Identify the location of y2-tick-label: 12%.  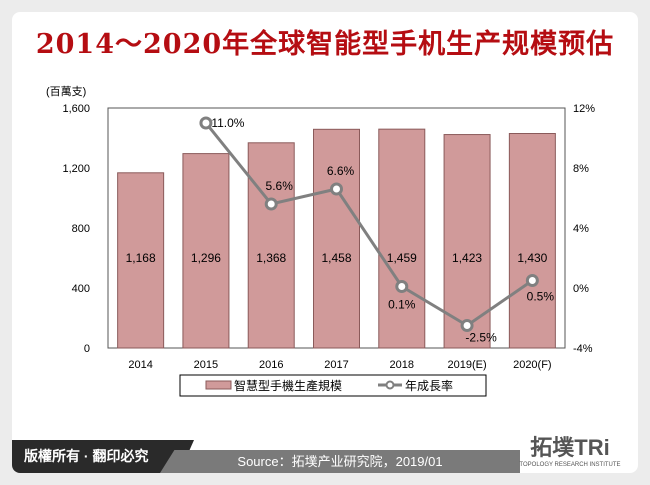
(584, 109).